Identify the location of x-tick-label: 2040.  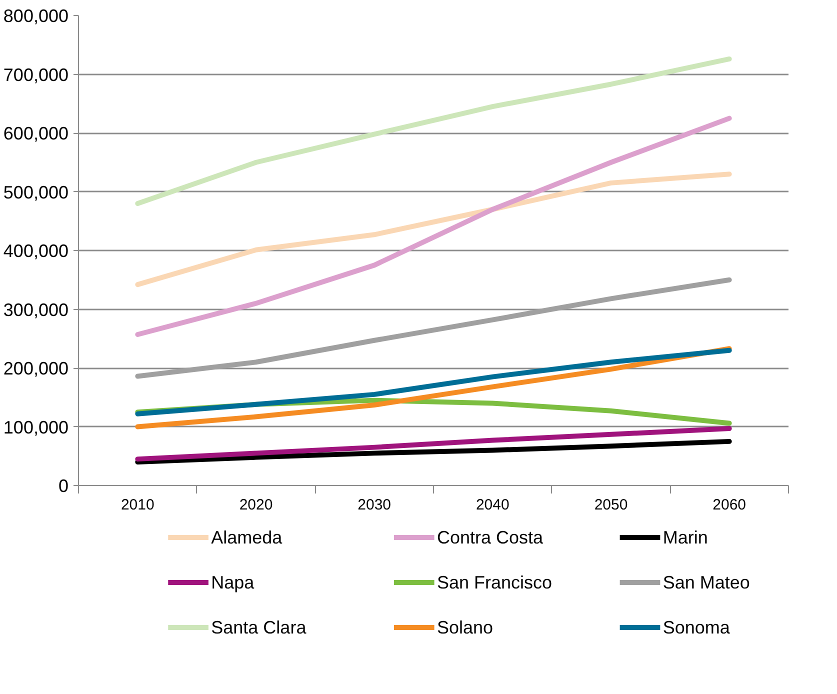
(493, 505).